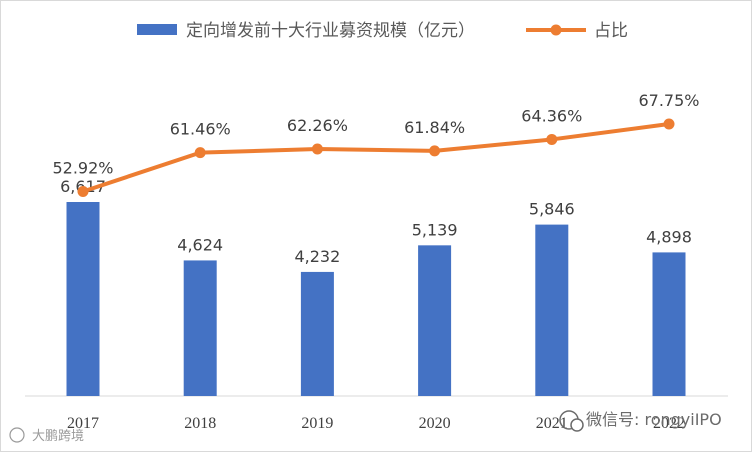 The width and height of the screenshot is (752, 452). I want to click on wechat-watermark-text: 微信号: rongyiIPO, so click(654, 419).